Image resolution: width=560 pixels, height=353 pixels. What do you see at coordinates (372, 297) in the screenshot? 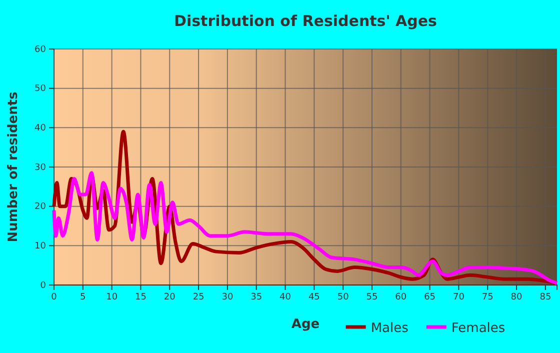
I see `x-tick-label: 55` at bounding box center [372, 297].